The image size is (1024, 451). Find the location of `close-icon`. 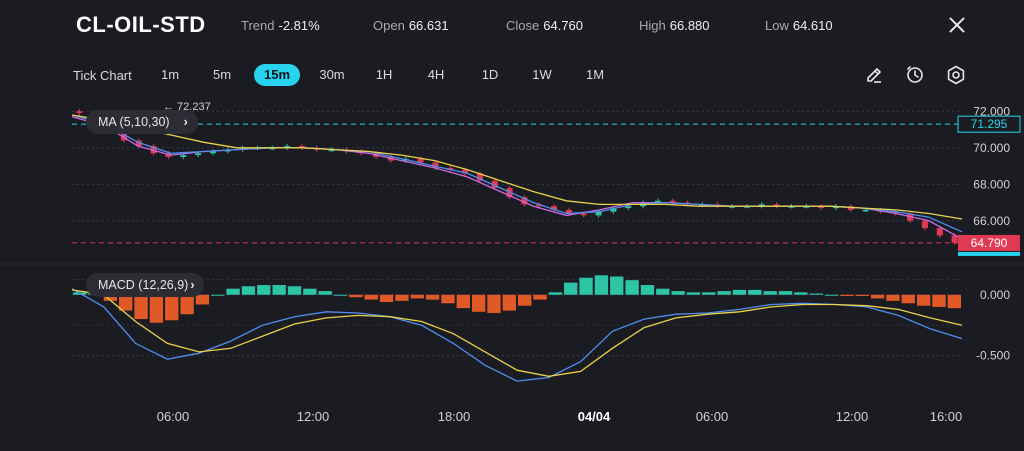

close-icon is located at coordinates (957, 25).